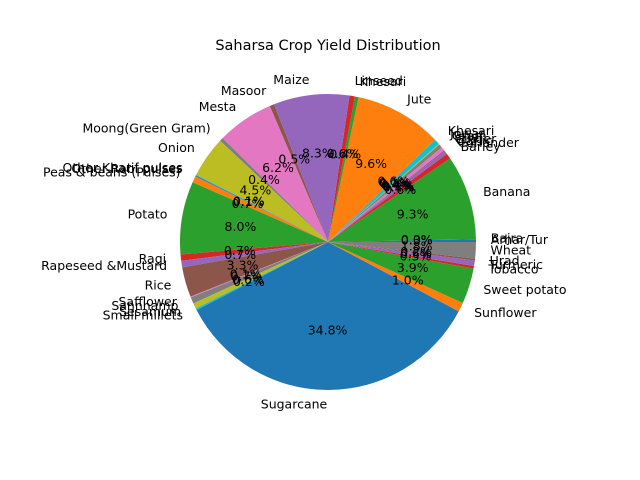 This screenshot has height=480, width=640. I want to click on percent-label-masoor: 0.5%, so click(294, 158).